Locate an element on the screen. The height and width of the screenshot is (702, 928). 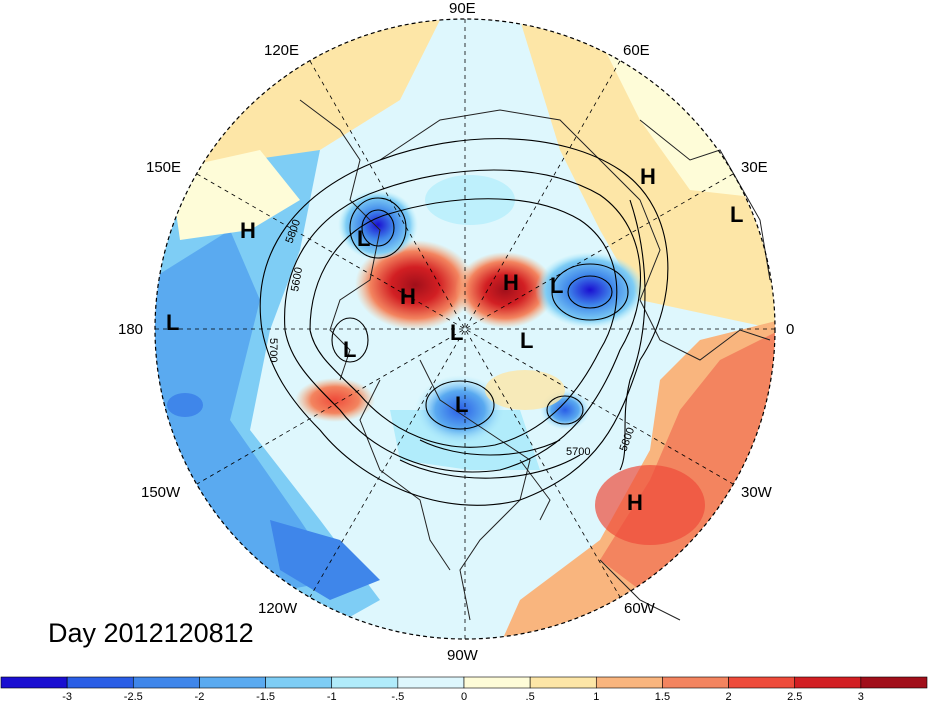
colorbar-tick-label: 1 is located at coordinates (596, 696).